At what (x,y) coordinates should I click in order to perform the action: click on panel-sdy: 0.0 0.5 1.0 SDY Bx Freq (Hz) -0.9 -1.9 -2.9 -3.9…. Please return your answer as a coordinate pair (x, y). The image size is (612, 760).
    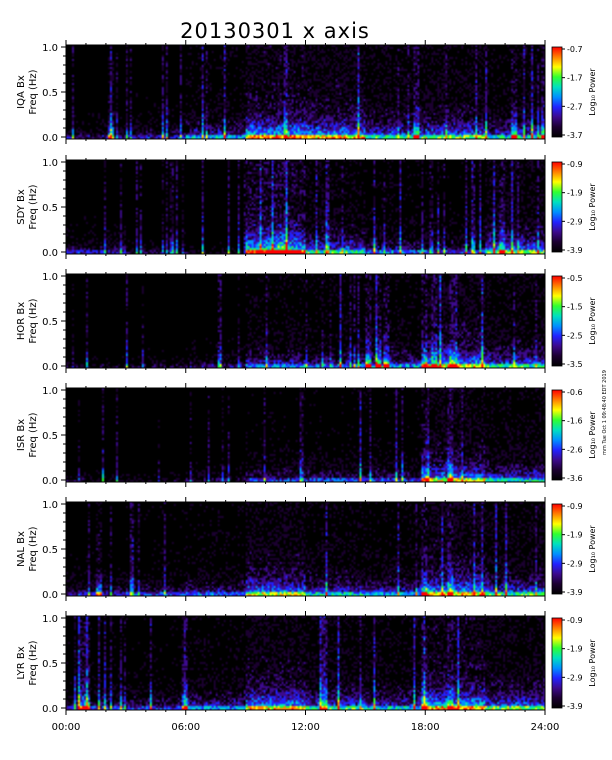
    Looking at the image, I should click on (306, 207).